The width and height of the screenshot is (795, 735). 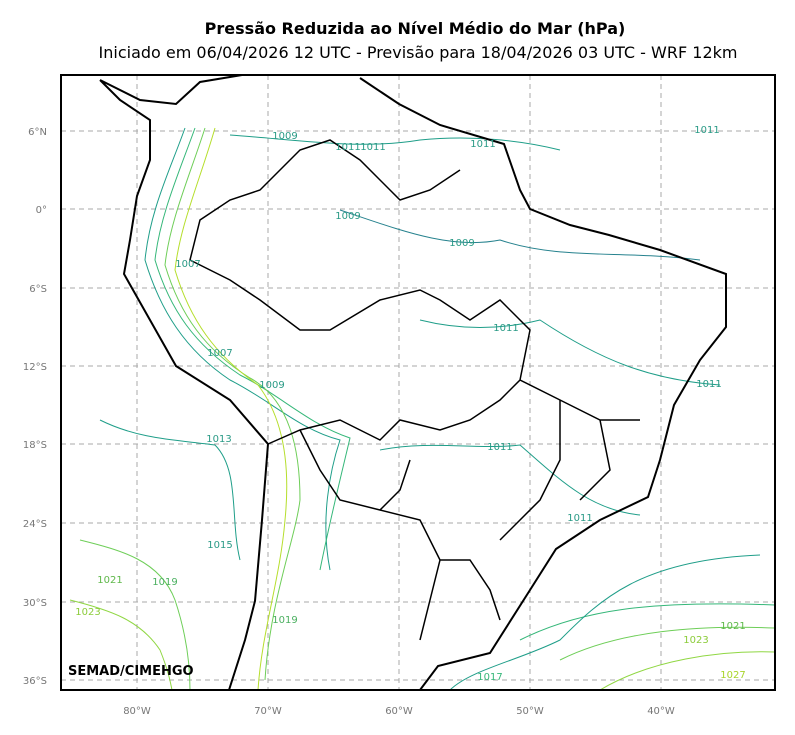 What do you see at coordinates (131, 671) in the screenshot?
I see `credit-label: SEMAD/CIMEHGO` at bounding box center [131, 671].